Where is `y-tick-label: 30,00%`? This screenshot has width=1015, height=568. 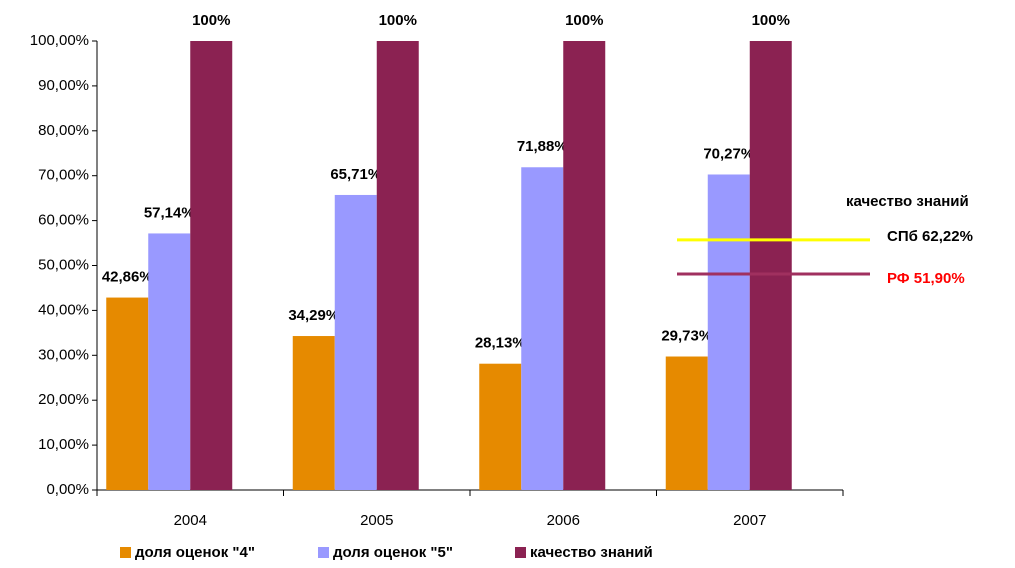 y-tick-label: 30,00% is located at coordinates (63, 354).